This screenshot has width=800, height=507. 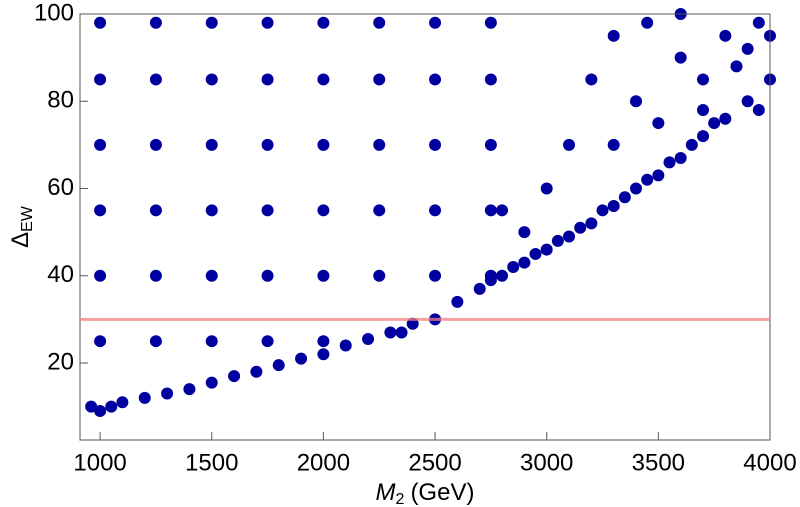 What do you see at coordinates (211, 462) in the screenshot?
I see `x-tick-label: 1500` at bounding box center [211, 462].